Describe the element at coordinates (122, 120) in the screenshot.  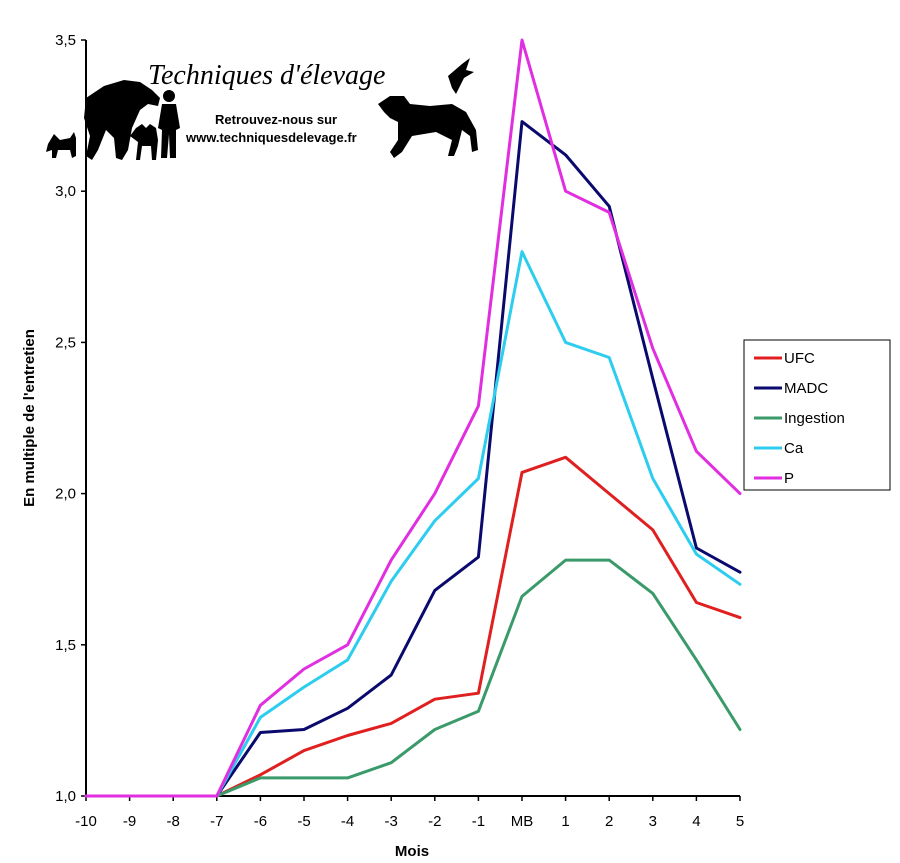
I see `horse-icon` at that location.